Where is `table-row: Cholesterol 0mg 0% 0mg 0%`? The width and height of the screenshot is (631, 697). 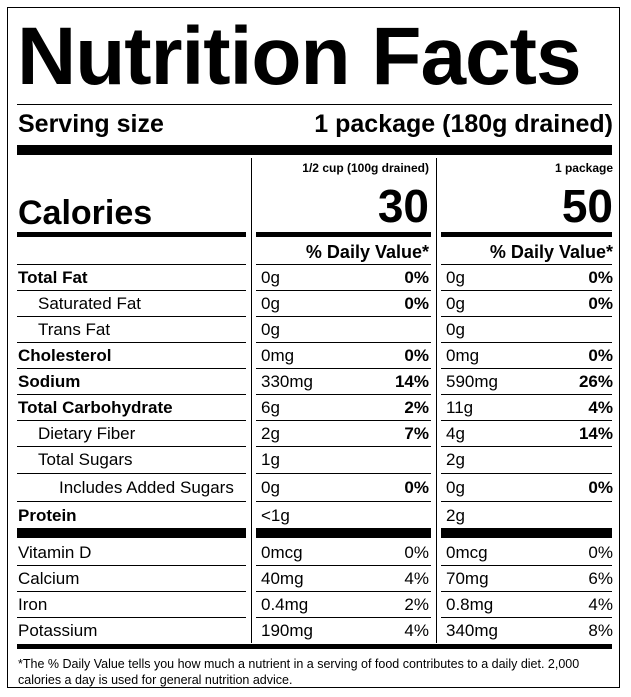 table-row: Cholesterol 0mg 0% 0mg 0% is located at coordinates (313, 356).